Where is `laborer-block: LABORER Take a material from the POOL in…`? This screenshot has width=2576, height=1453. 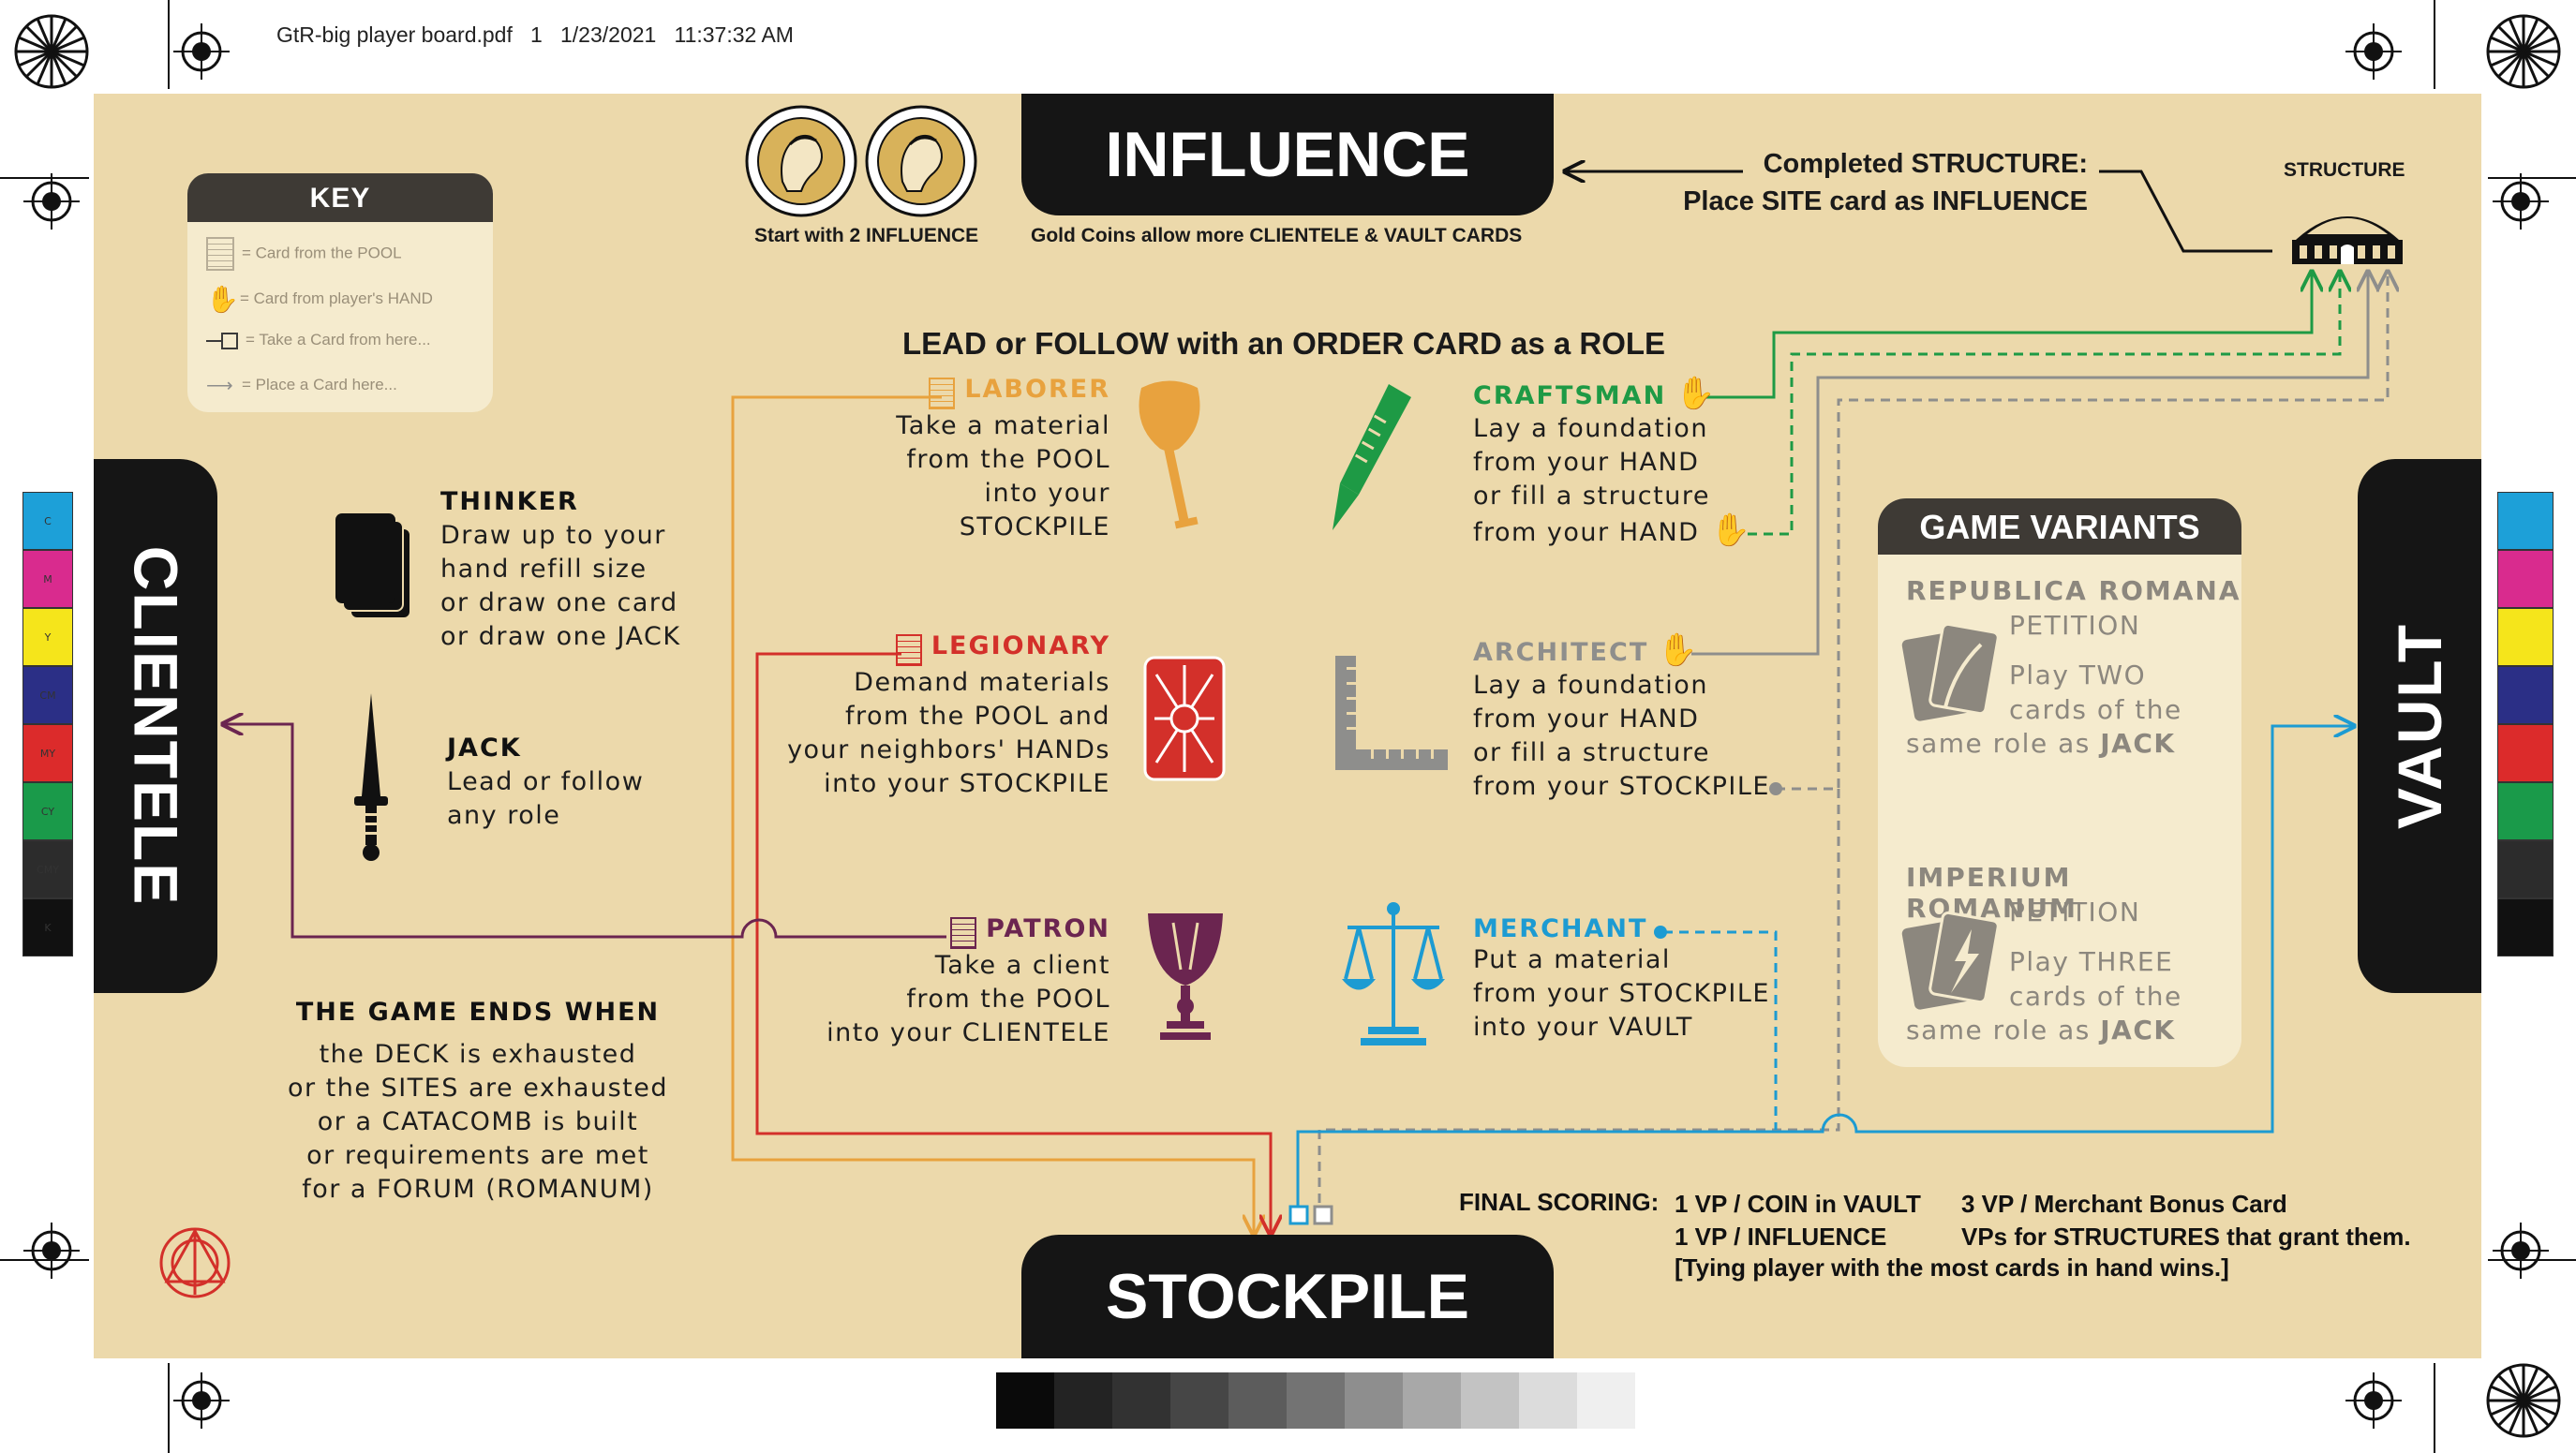
laborer-block: LABORER Take a material from the POOL in… is located at coordinates (967, 459).